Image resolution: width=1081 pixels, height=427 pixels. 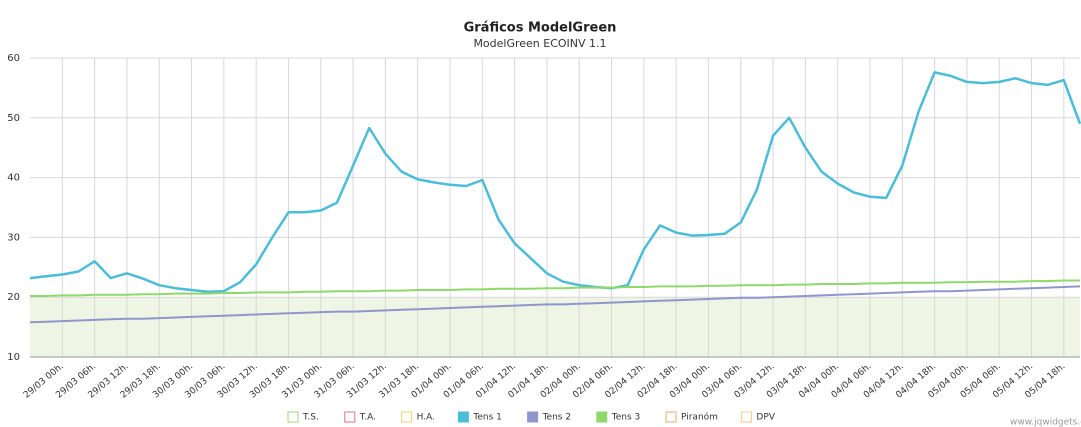 What do you see at coordinates (626, 418) in the screenshot?
I see `legend-label: Tens 3` at bounding box center [626, 418].